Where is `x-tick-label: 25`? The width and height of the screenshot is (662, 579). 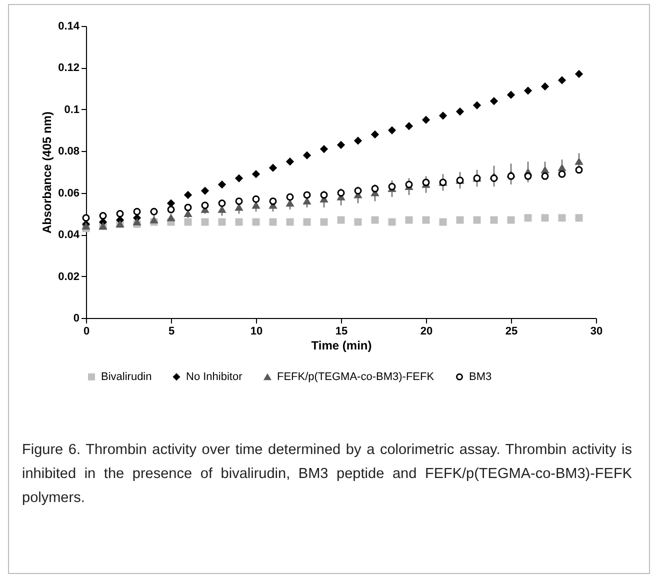
x-tick-label: 25 is located at coordinates (511, 332).